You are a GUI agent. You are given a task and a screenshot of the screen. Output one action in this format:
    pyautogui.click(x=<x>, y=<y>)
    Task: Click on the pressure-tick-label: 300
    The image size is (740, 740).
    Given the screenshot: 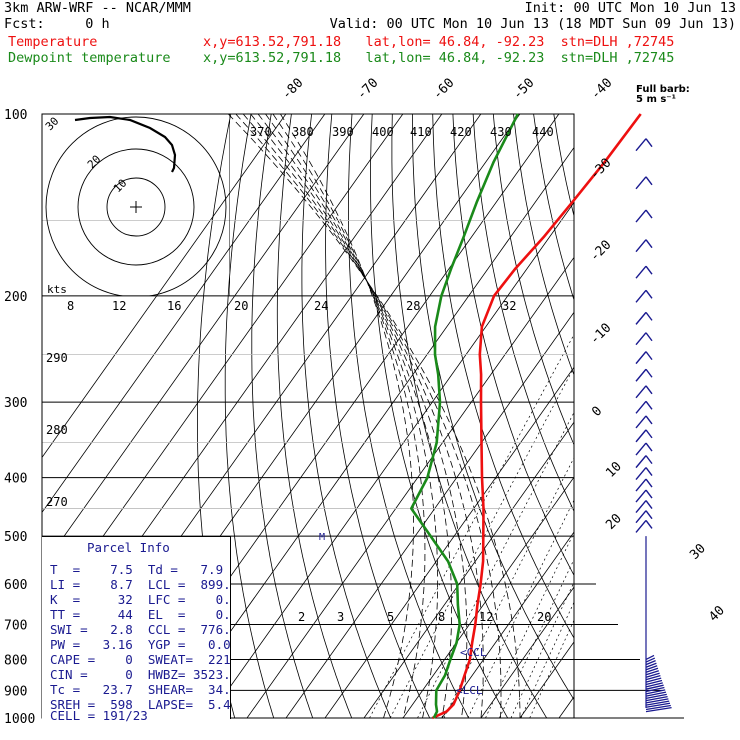 What is the action you would take?
    pyautogui.click(x=15, y=403)
    